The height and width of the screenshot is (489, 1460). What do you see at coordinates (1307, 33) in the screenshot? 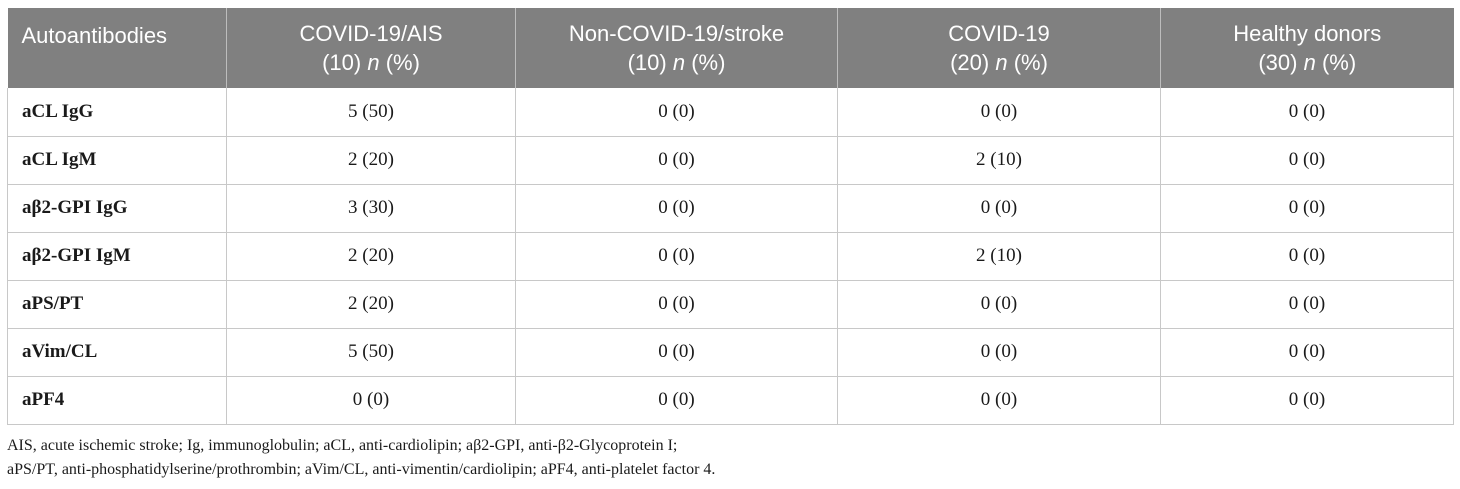
I see `header-healthy-donors-title: Healthy donors` at bounding box center [1307, 33].